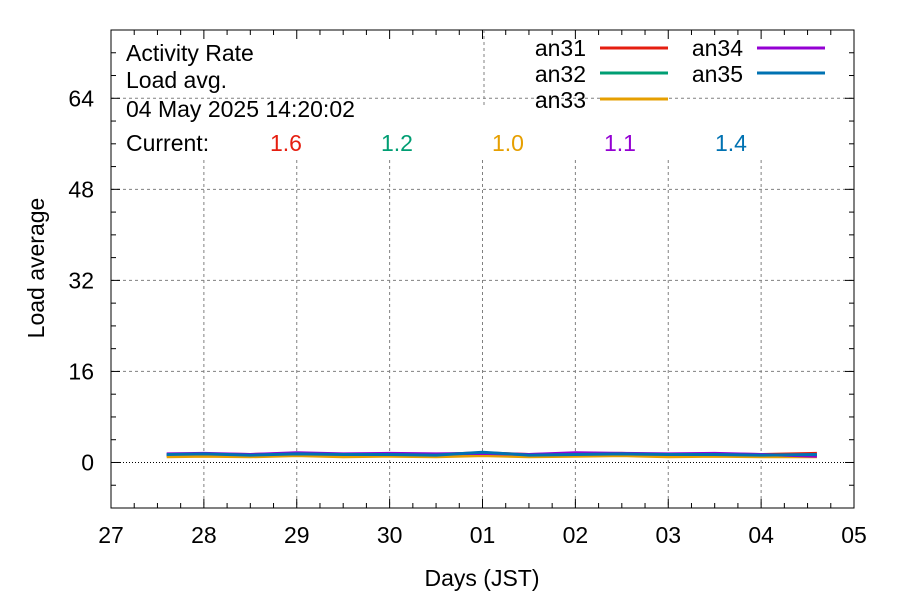  I want to click on series-line-an33, so click(491, 456).